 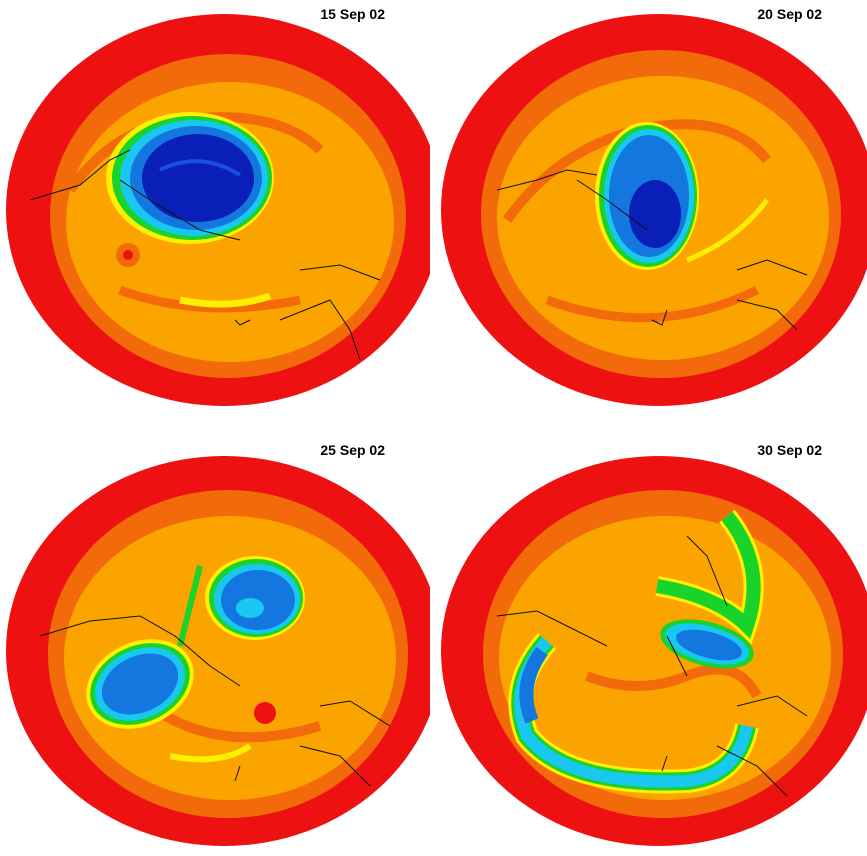 I want to click on swirl-eddy-core, so click(x=128, y=255).